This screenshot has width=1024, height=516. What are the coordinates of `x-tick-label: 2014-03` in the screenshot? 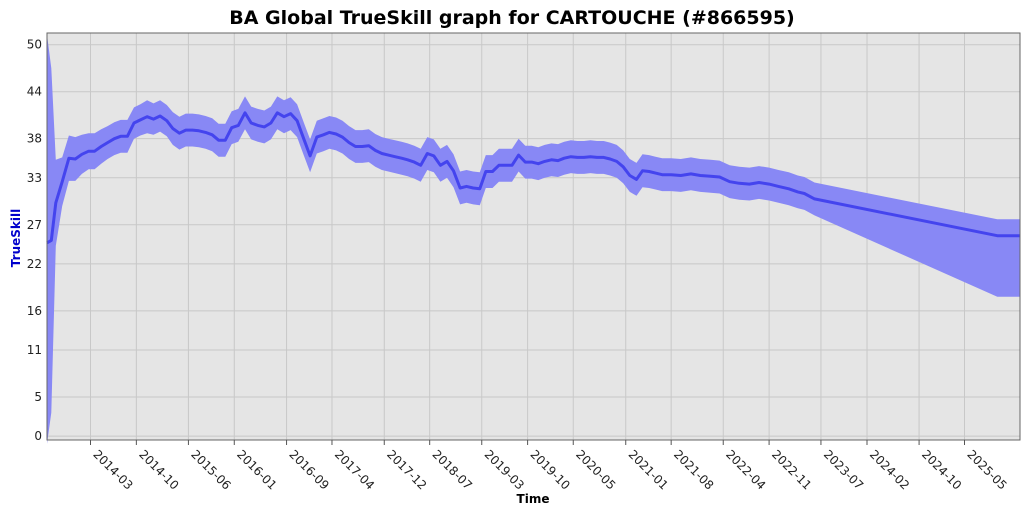 It's located at (112, 469).